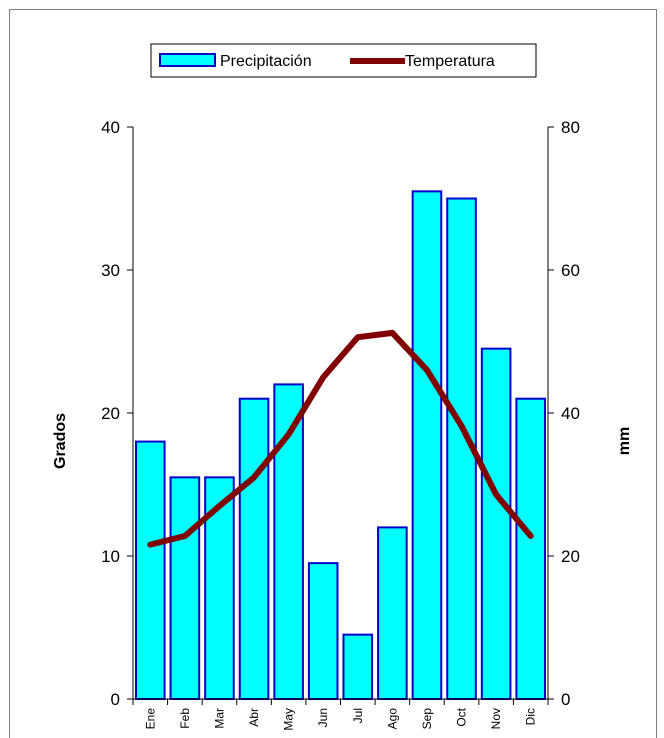 Image resolution: width=664 pixels, height=738 pixels. I want to click on x-tick-label-ene: Ene, so click(150, 719).